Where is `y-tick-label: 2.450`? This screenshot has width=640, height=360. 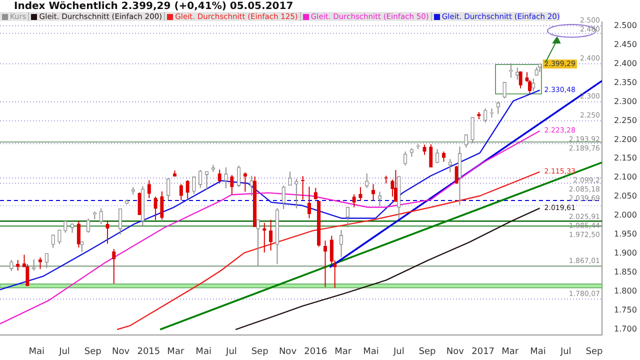
y-tick-label: 2.450 is located at coordinates (625, 44).